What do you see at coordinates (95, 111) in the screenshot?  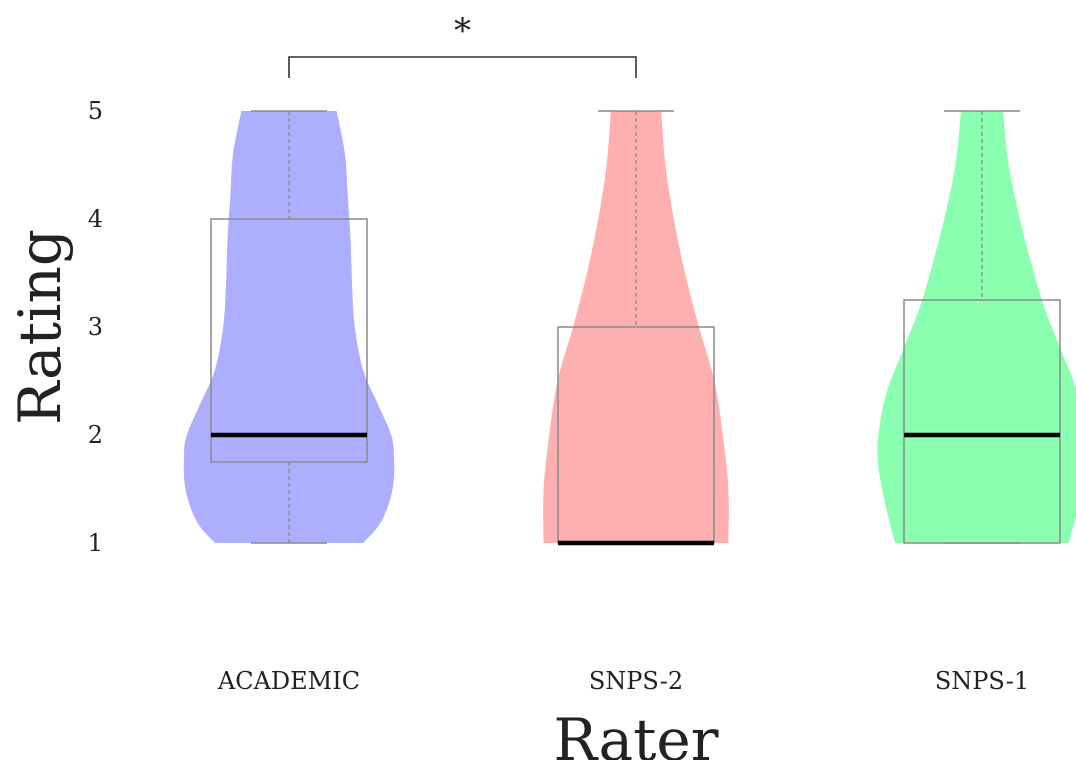 I see `y-tick-label-5: 5` at bounding box center [95, 111].